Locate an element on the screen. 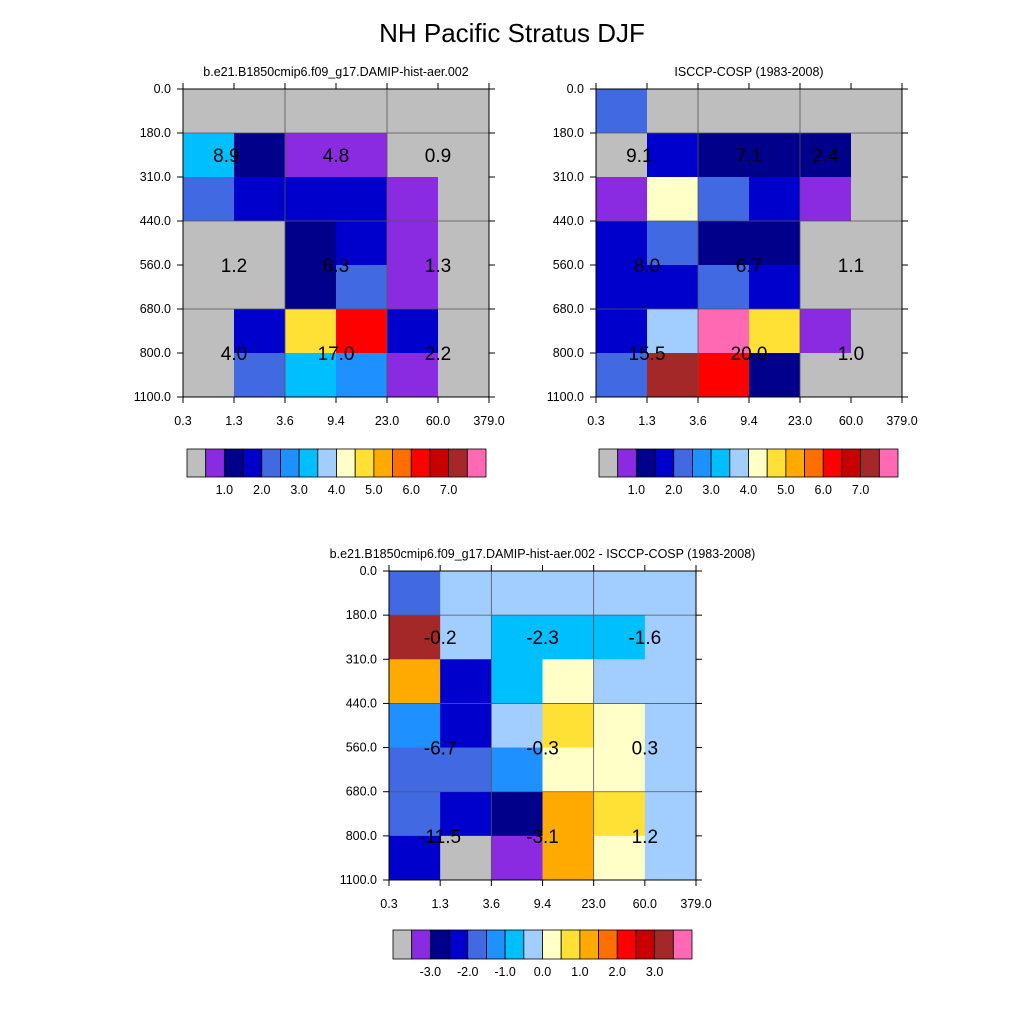  cell-total-label: -6.7 is located at coordinates (440, 749).